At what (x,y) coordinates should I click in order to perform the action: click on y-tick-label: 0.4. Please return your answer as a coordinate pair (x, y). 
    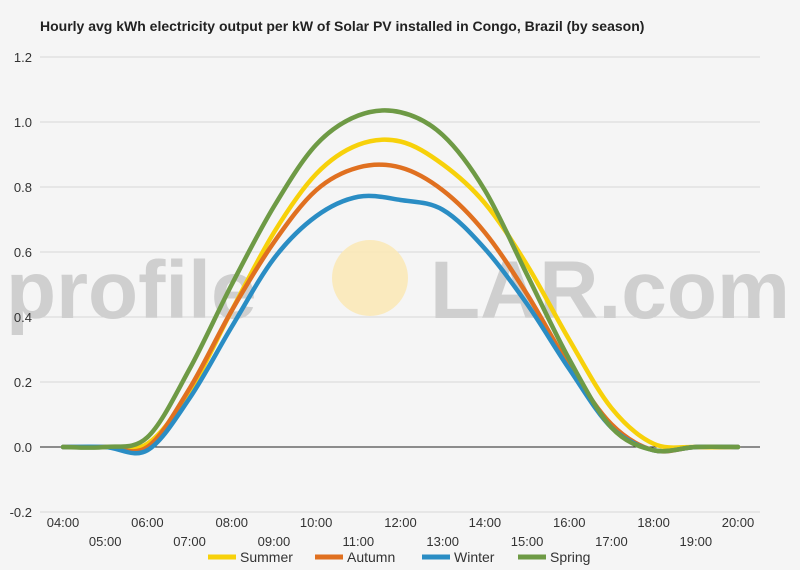
    Looking at the image, I should click on (23, 317).